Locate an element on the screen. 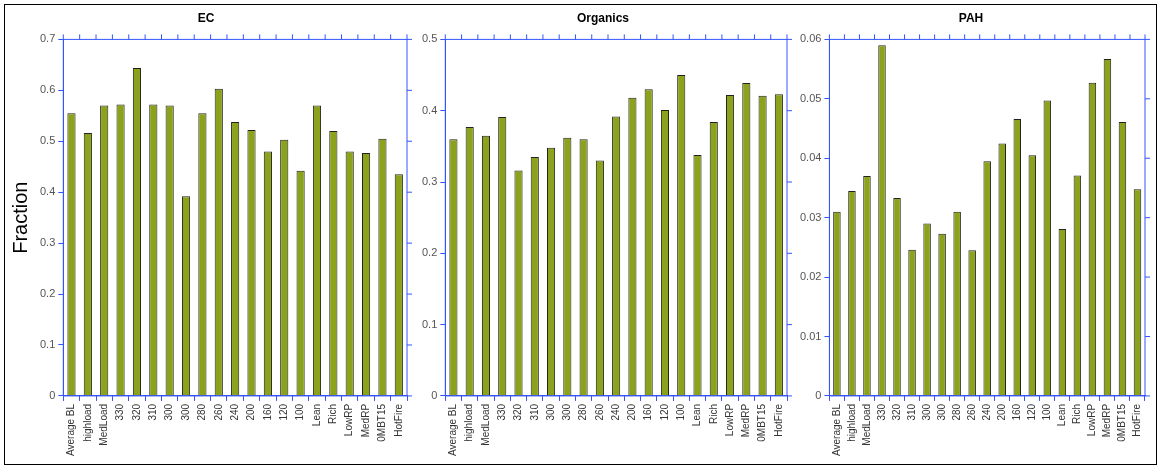 This screenshot has width=1161, height=469. y-tick-label: 0.02 is located at coordinates (810, 276).